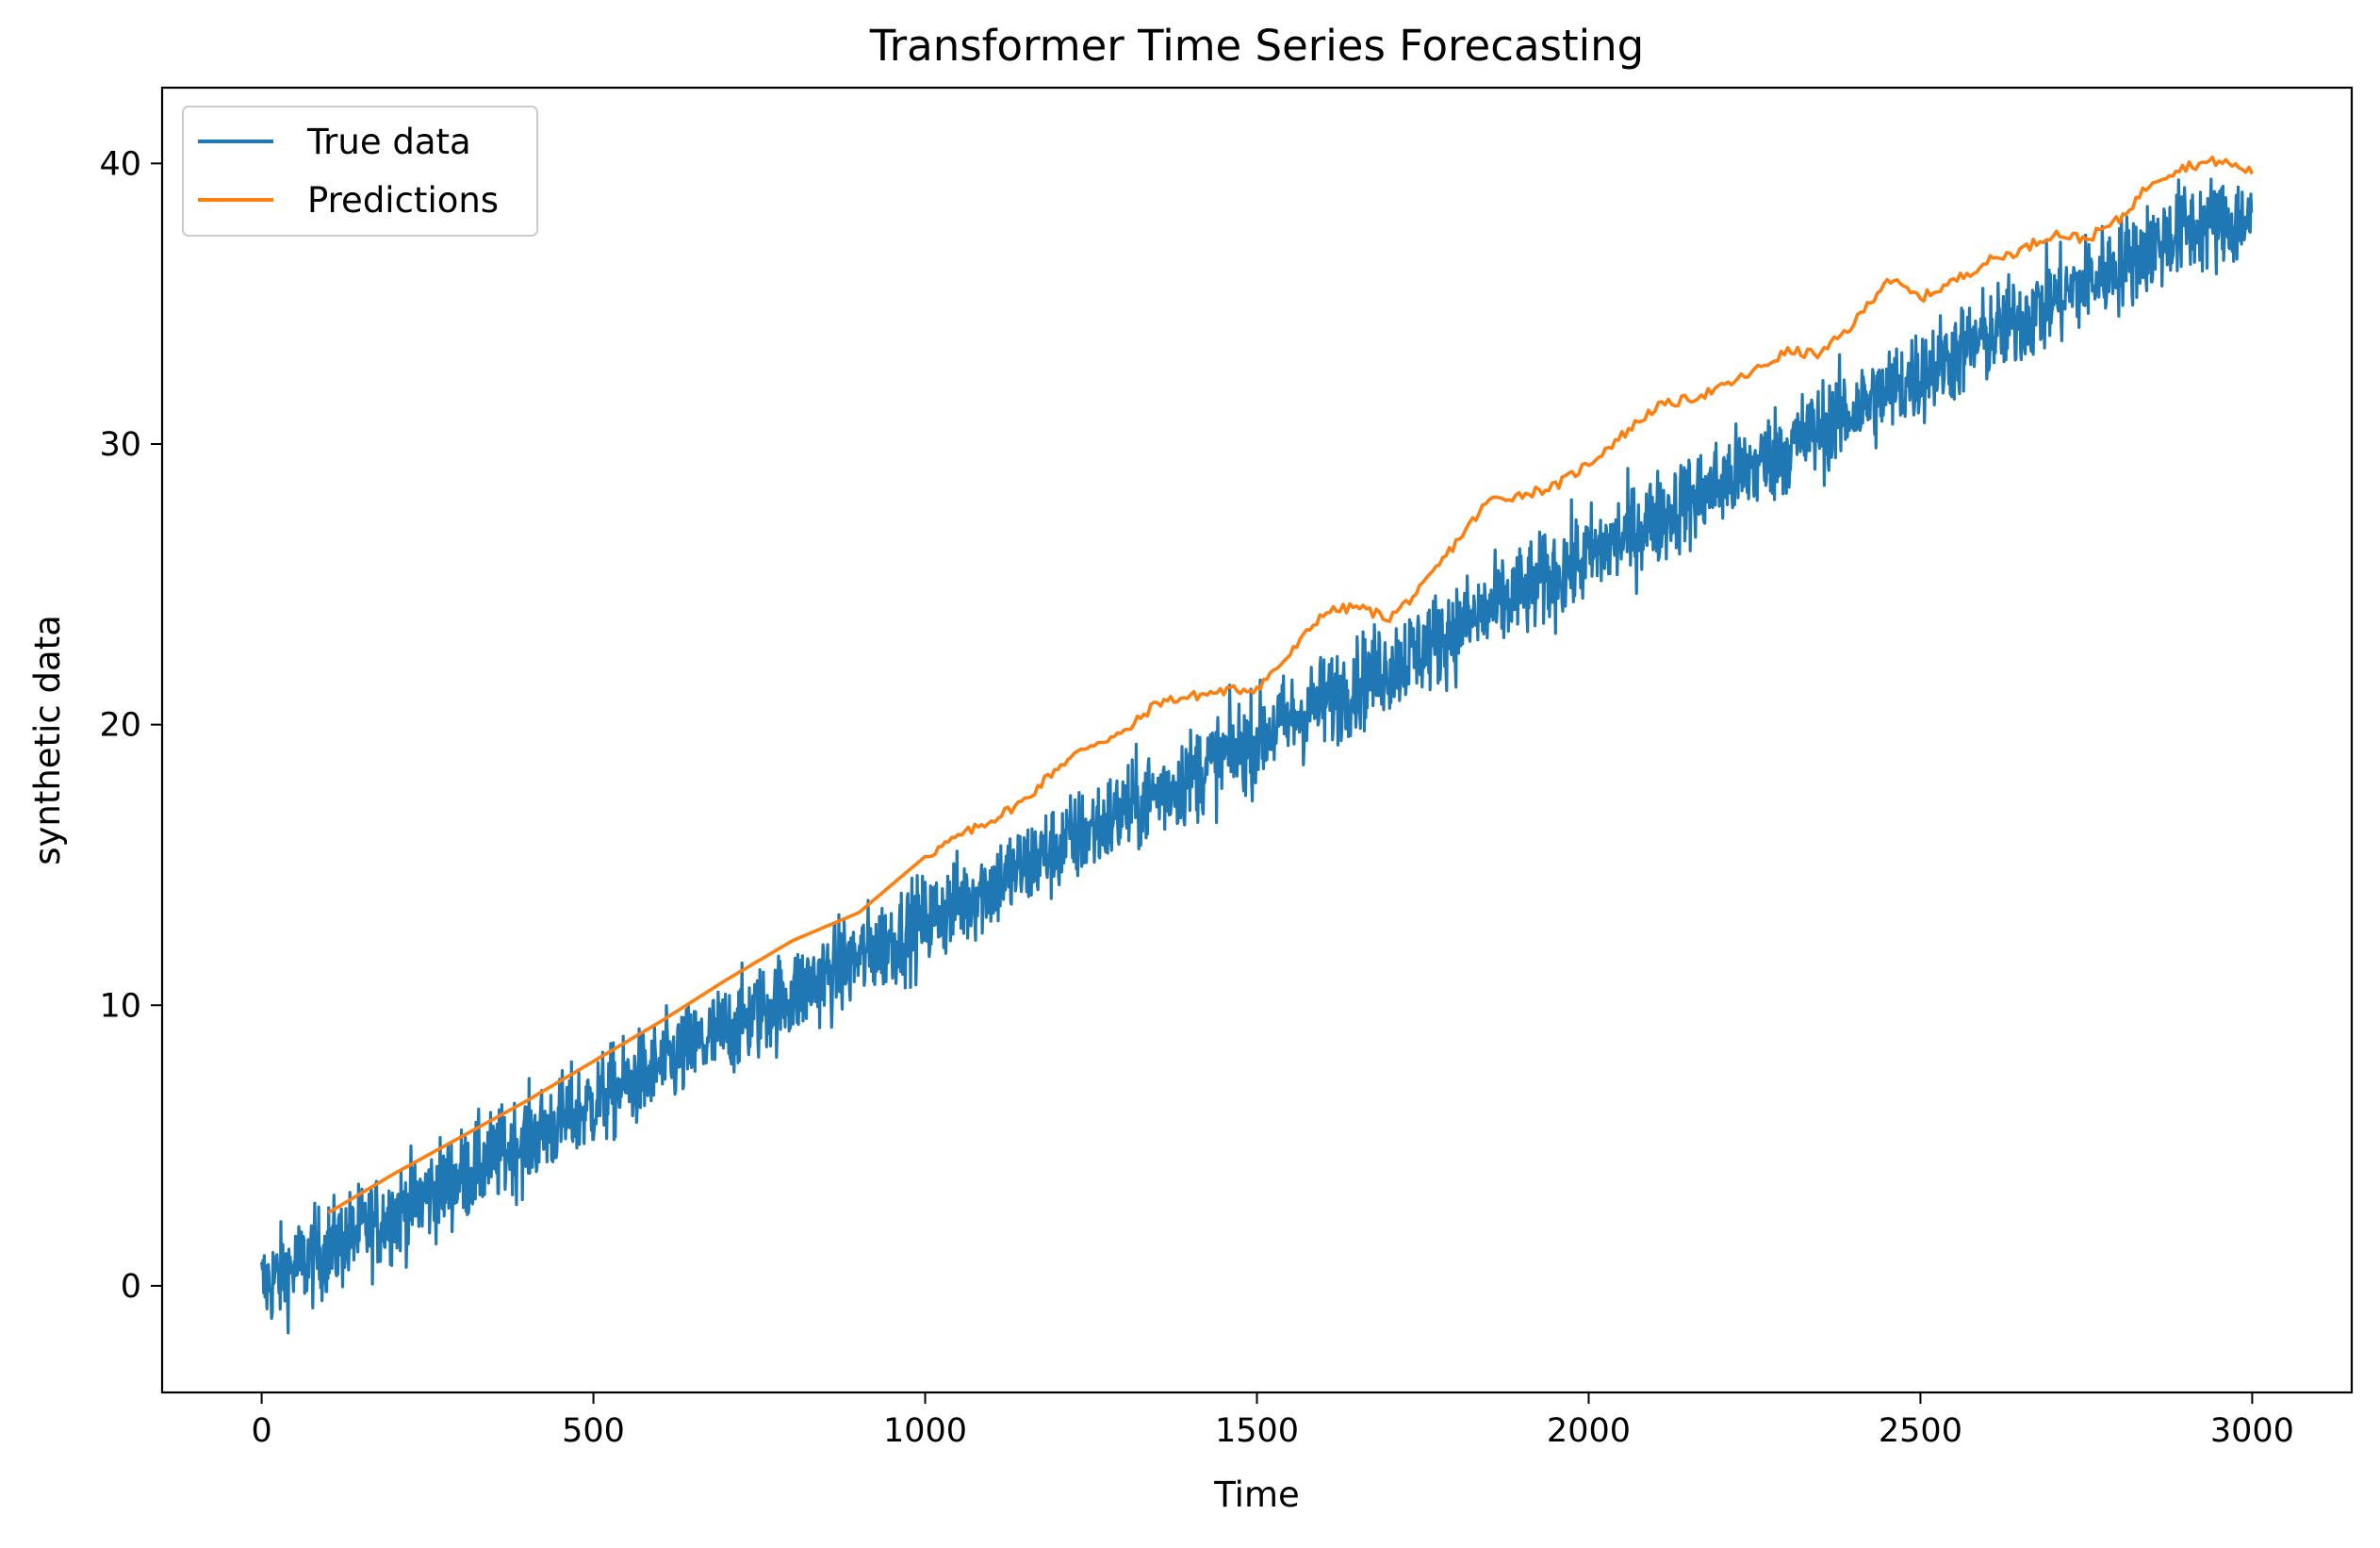 The width and height of the screenshot is (2380, 1548). I want to click on y-axis: 0 10 20 30 40, so click(130, 725).